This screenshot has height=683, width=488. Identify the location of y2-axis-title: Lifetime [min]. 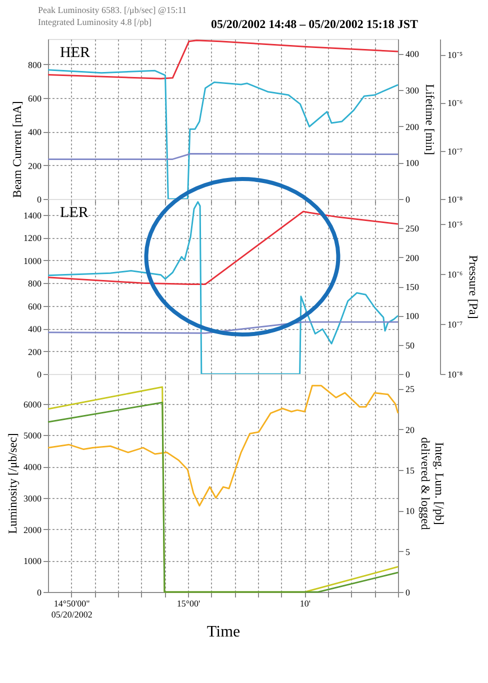
(430, 119).